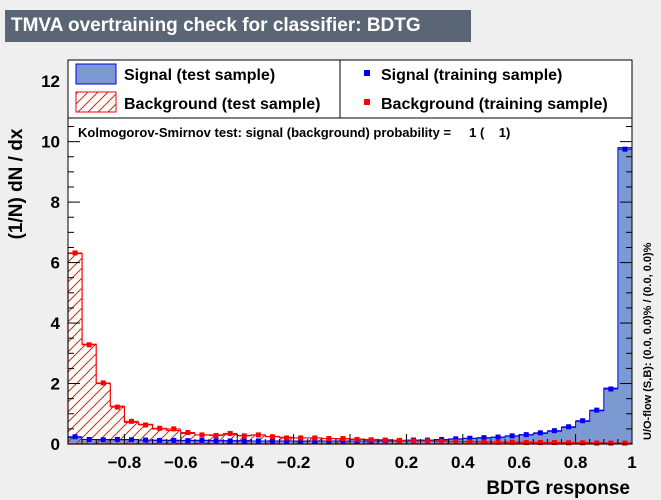 The height and width of the screenshot is (500, 661). I want to click on y-tick-label: 10, so click(50, 142).